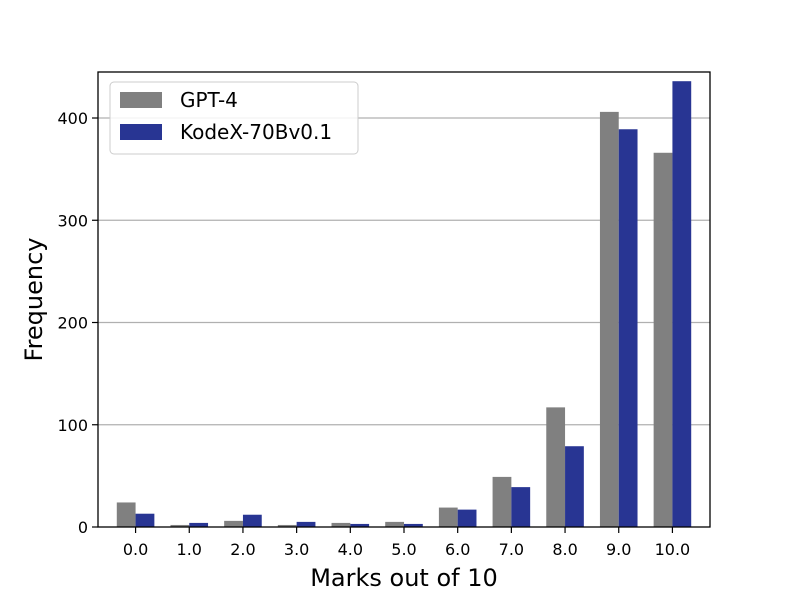 The image size is (789, 597). What do you see at coordinates (673, 549) in the screenshot?
I see `x-tick-label: 10.0` at bounding box center [673, 549].